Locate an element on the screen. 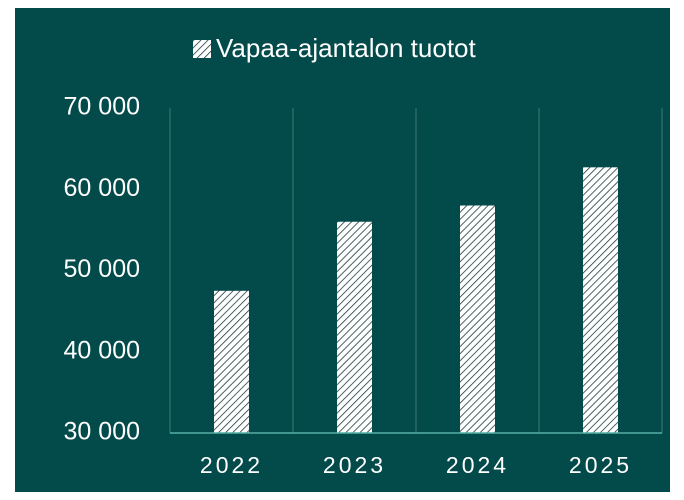  x-tick-label: 2024 is located at coordinates (477, 465).